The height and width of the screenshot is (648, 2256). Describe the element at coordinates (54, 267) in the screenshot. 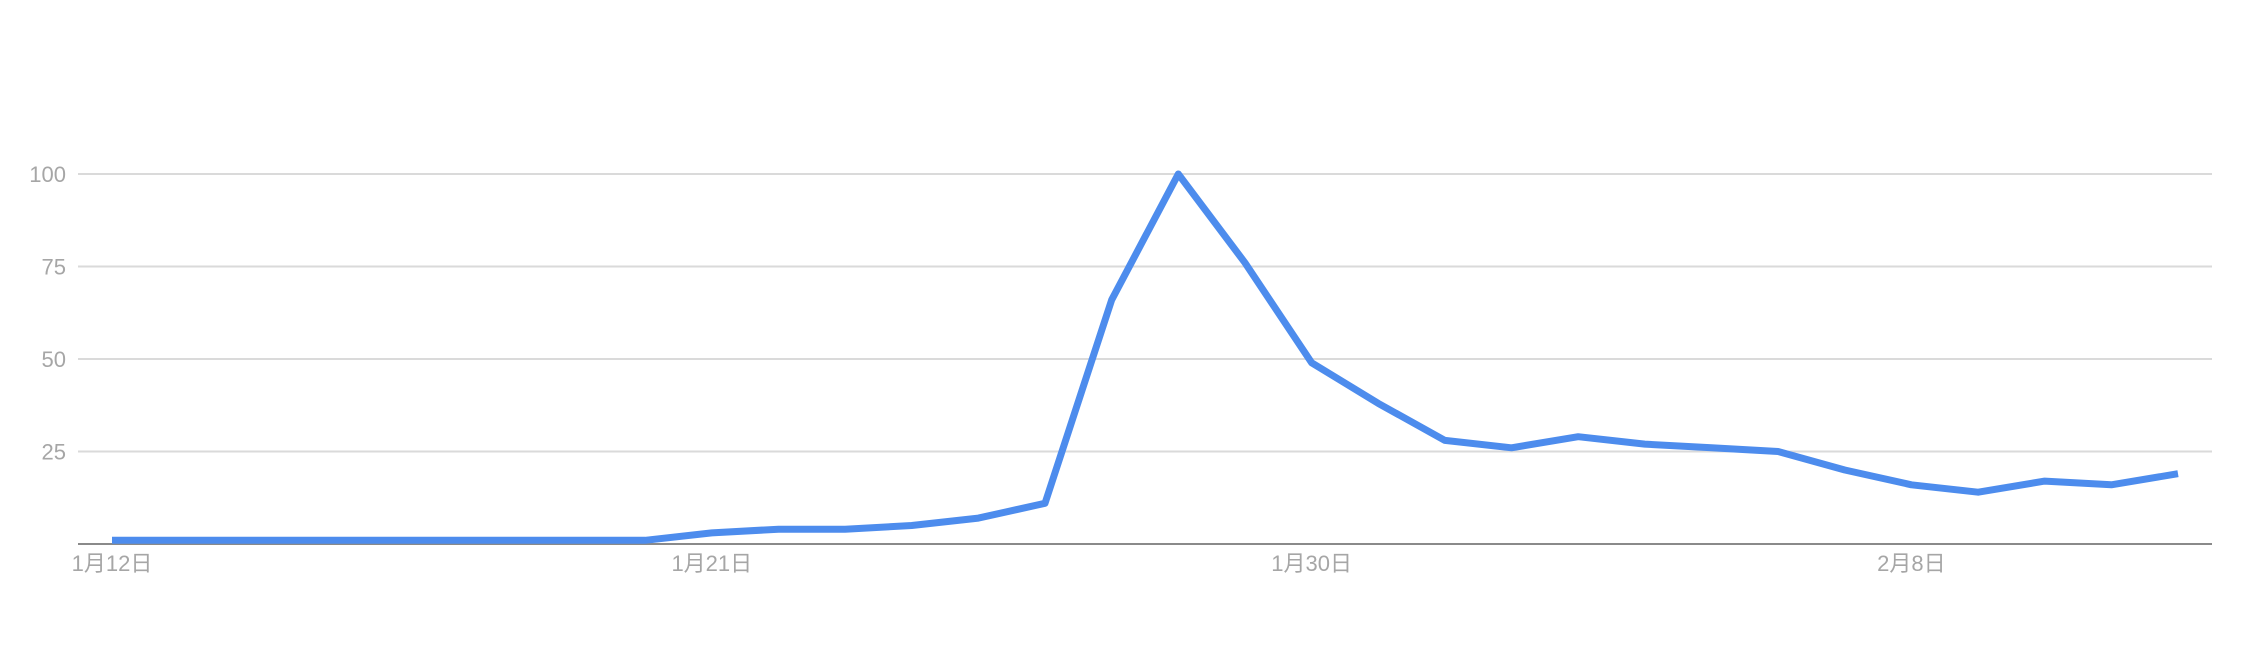

I see `y-tick-label: 75` at that location.